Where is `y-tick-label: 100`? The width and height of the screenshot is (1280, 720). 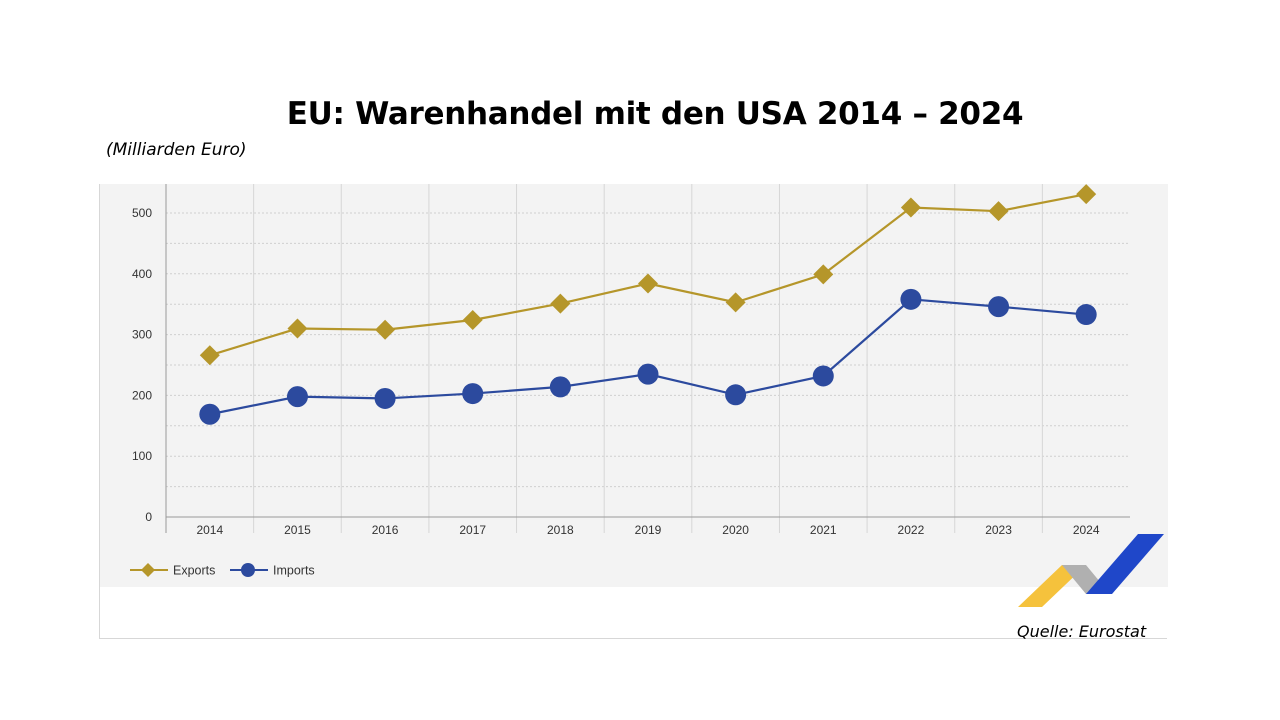 y-tick-label: 100 is located at coordinates (142, 456).